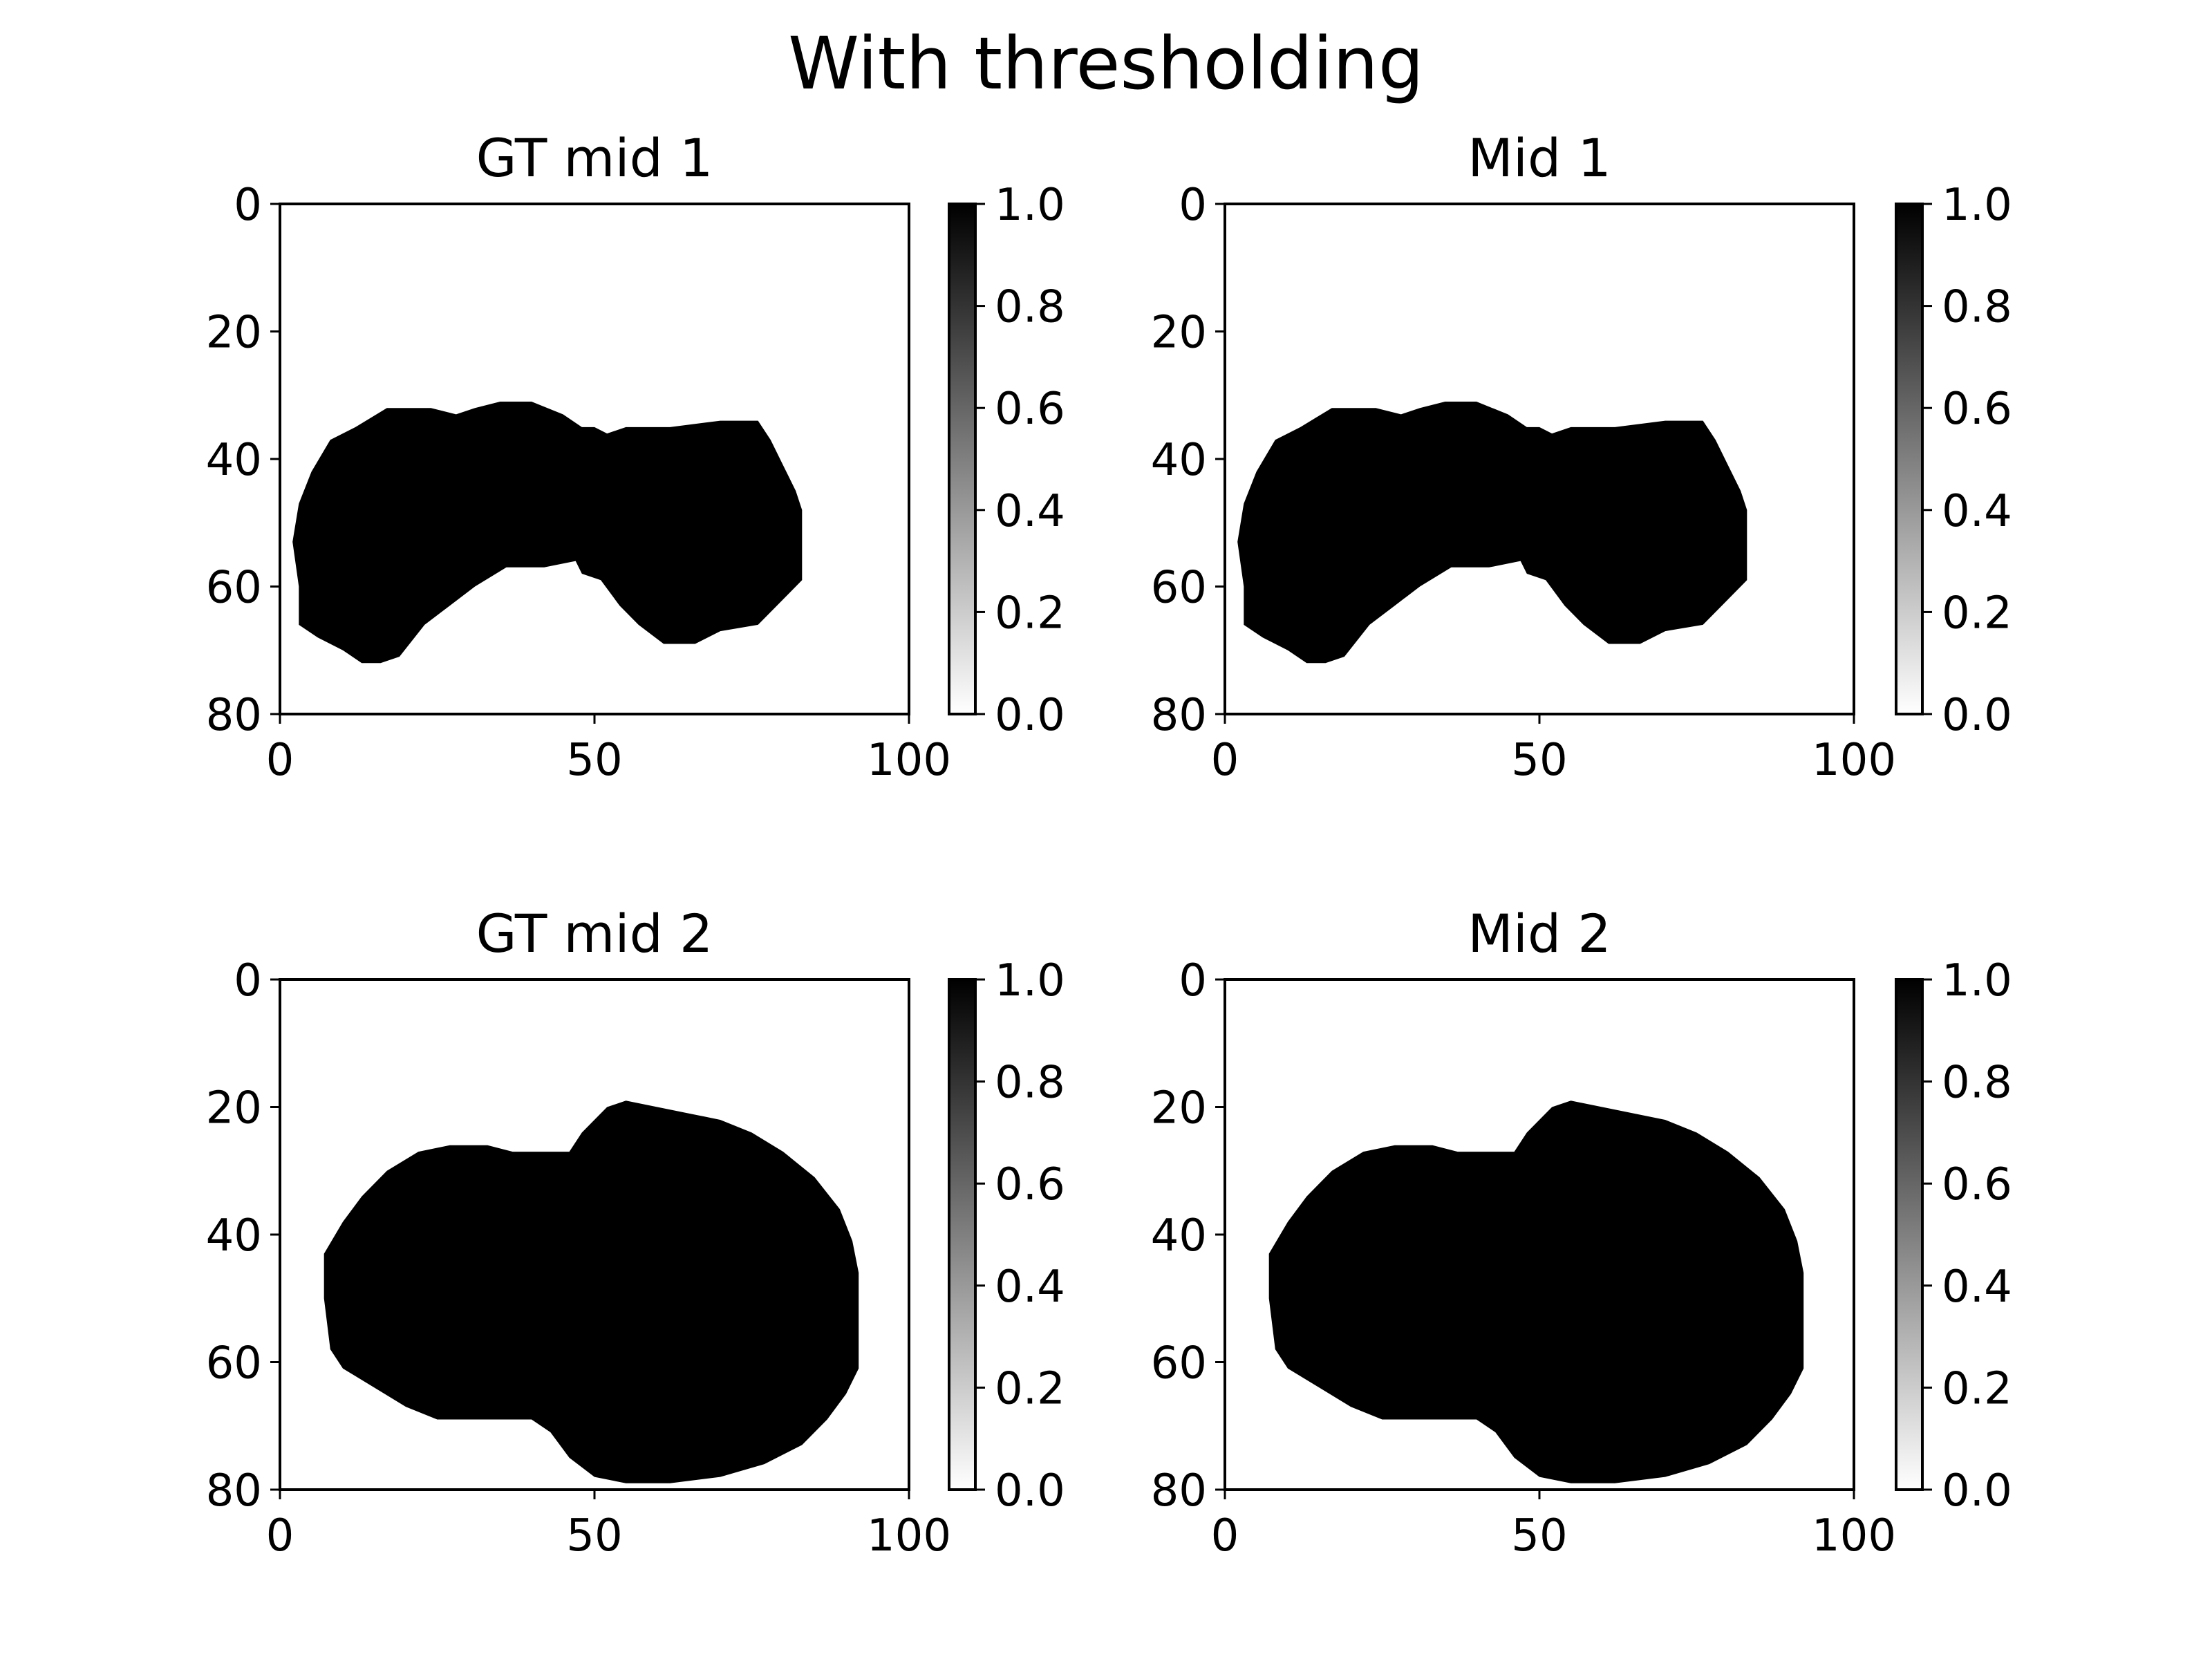 Image resolution: width=2212 pixels, height=1659 pixels. What do you see at coordinates (595, 934) in the screenshot?
I see `panel-title: GT mid 2` at bounding box center [595, 934].